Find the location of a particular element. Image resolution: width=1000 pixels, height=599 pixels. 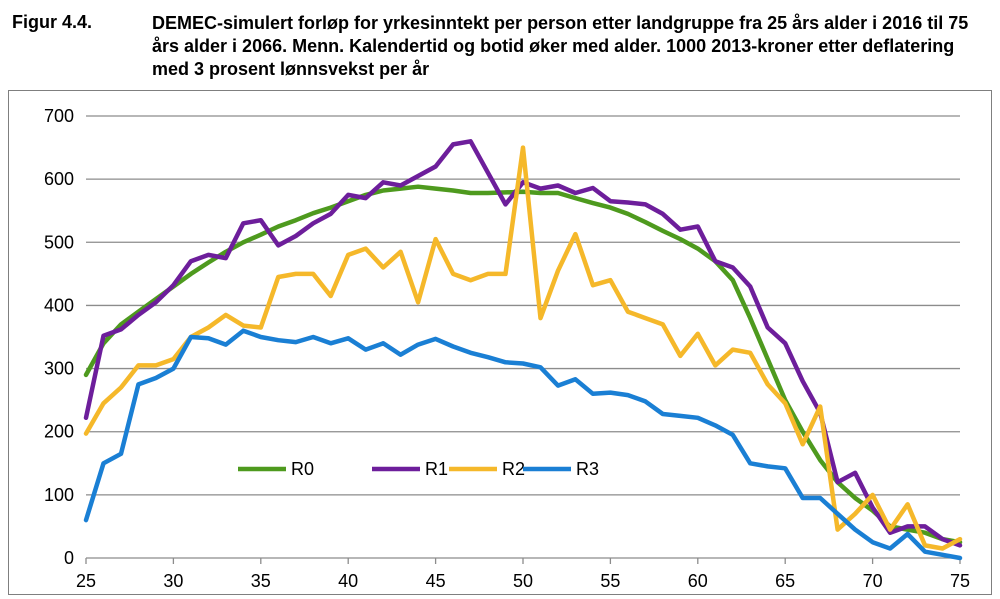

x-tick-label-45: 45 is located at coordinates (436, 581).